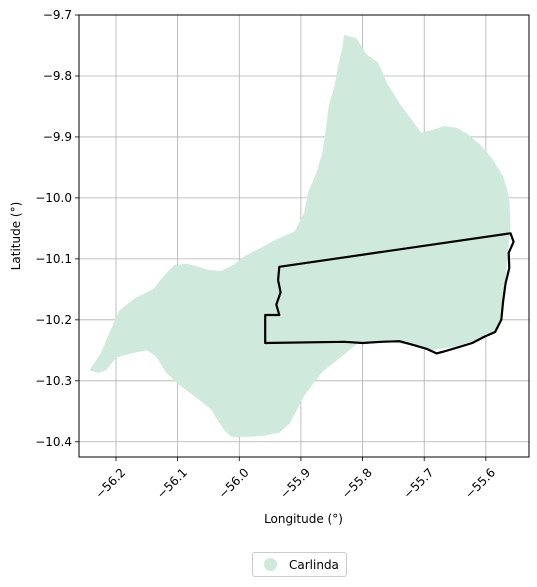  What do you see at coordinates (295, 483) in the screenshot?
I see `x-tick-label: −55.9` at bounding box center [295, 483].